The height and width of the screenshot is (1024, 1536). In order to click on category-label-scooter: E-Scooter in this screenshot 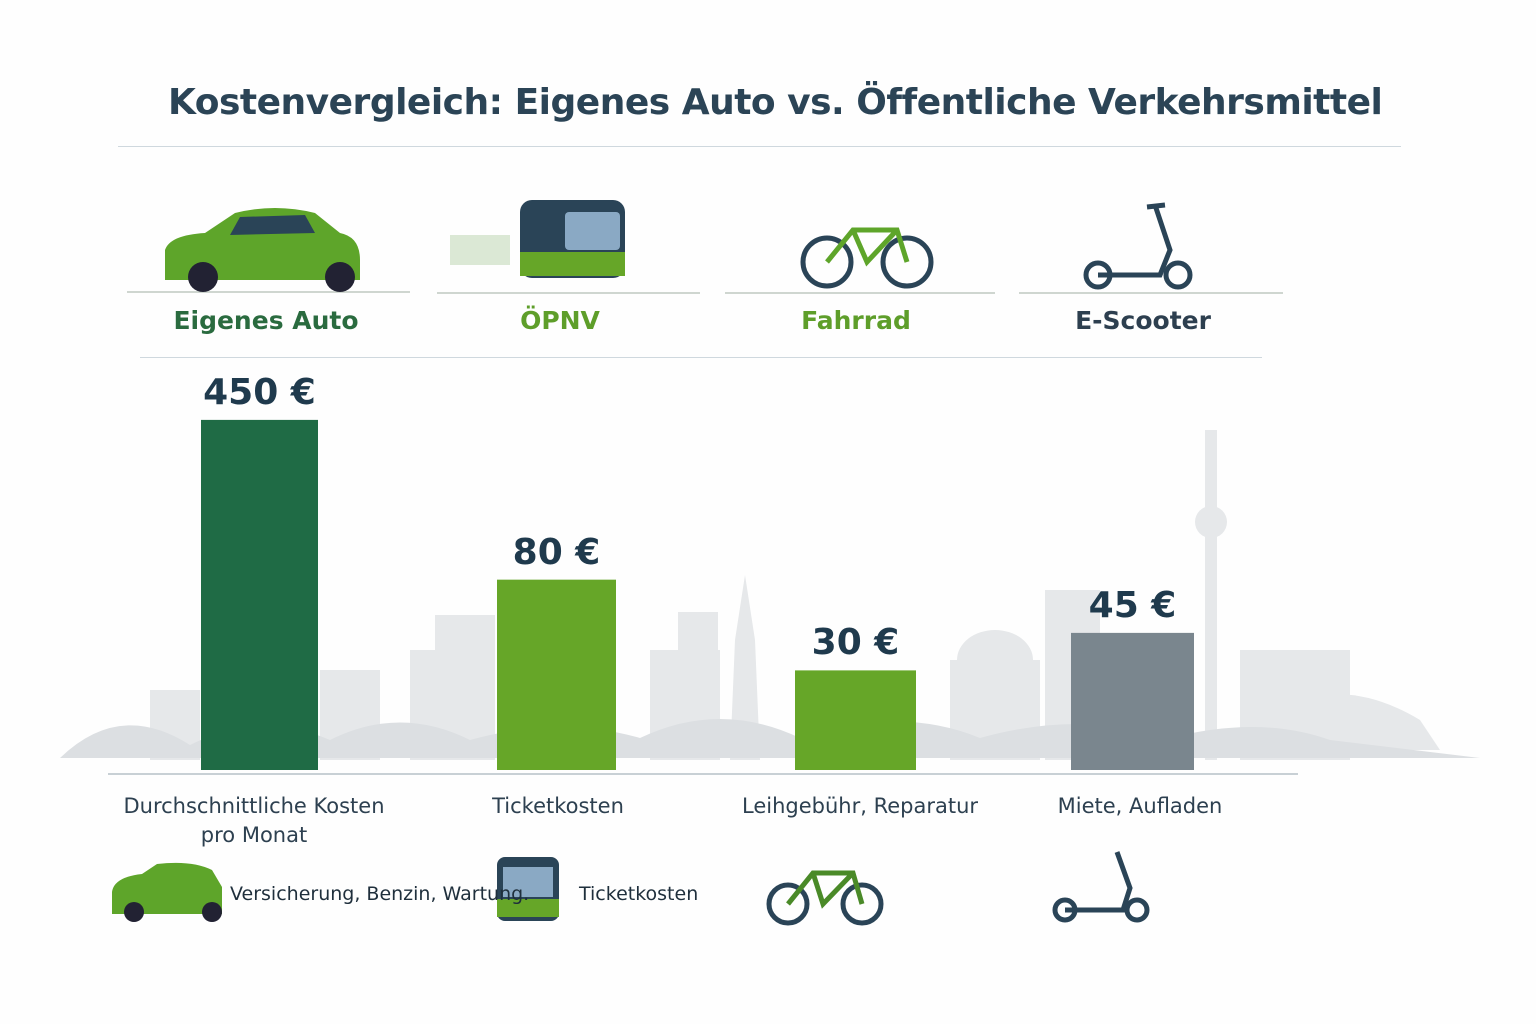, I will do `click(1143, 320)`.